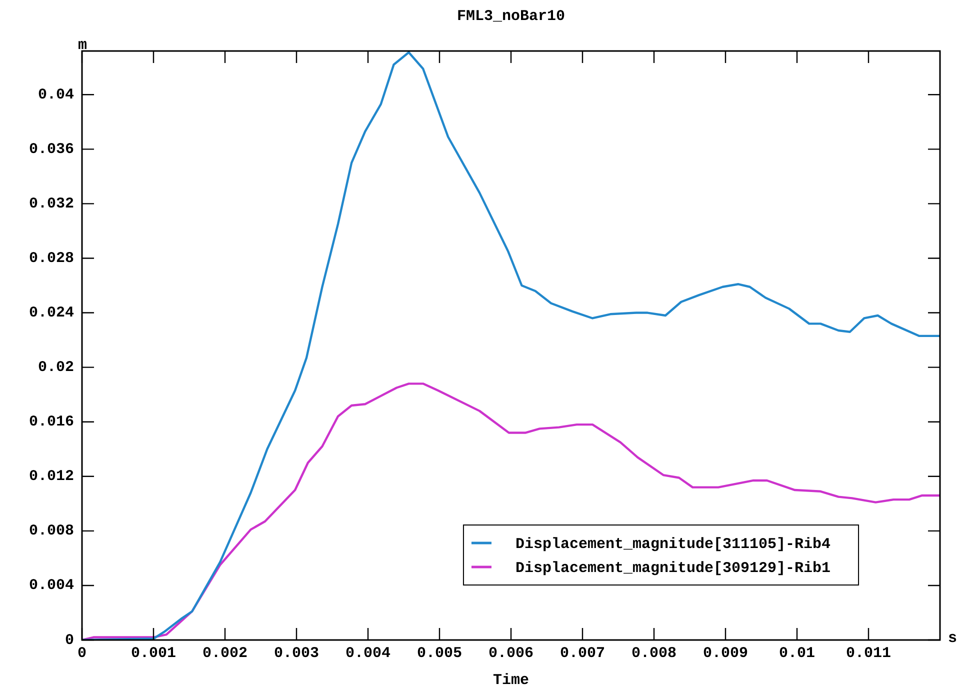 The image size is (963, 688). I want to click on x-tick-label: 0.008, so click(654, 653).